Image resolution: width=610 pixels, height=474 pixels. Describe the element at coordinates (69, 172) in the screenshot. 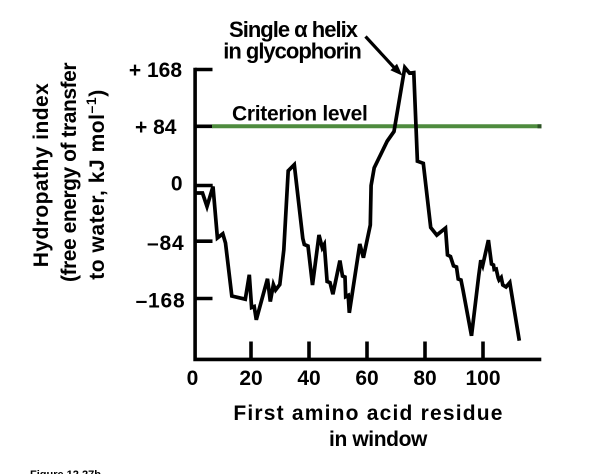

I see `svg-text: (free energy of transfer` at that location.